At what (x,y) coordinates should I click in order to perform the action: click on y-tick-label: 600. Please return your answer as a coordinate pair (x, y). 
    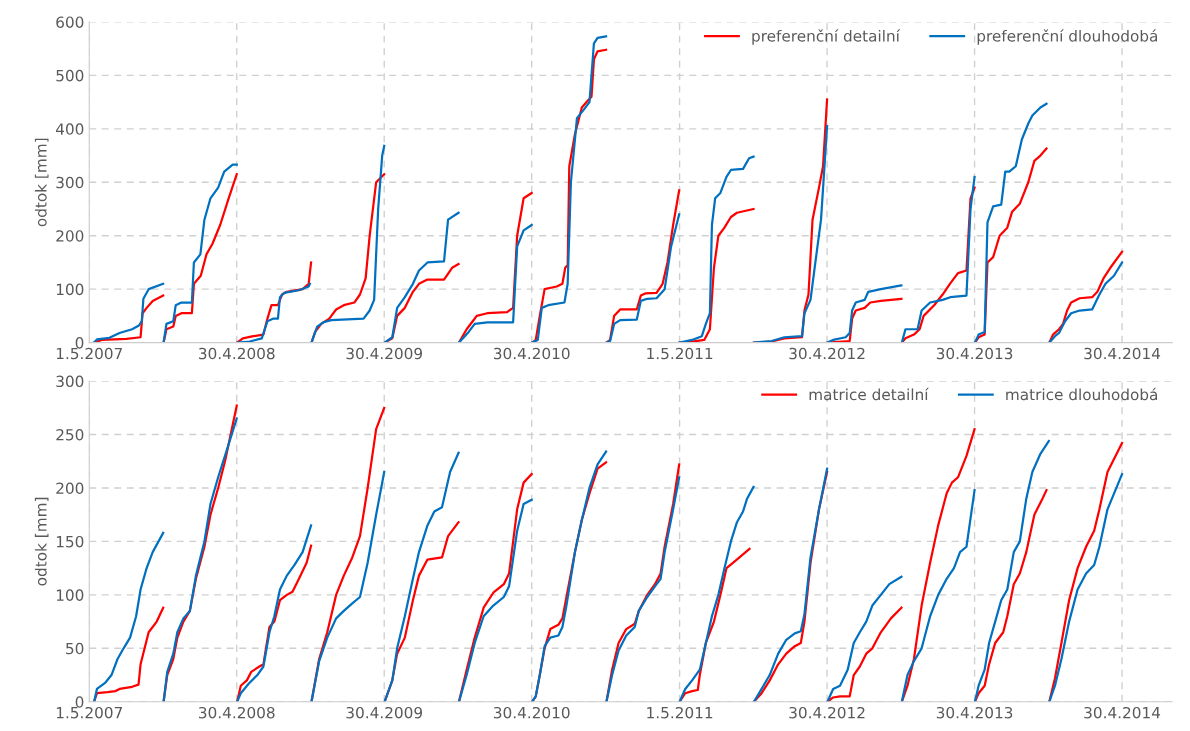
    Looking at the image, I should click on (70, 22).